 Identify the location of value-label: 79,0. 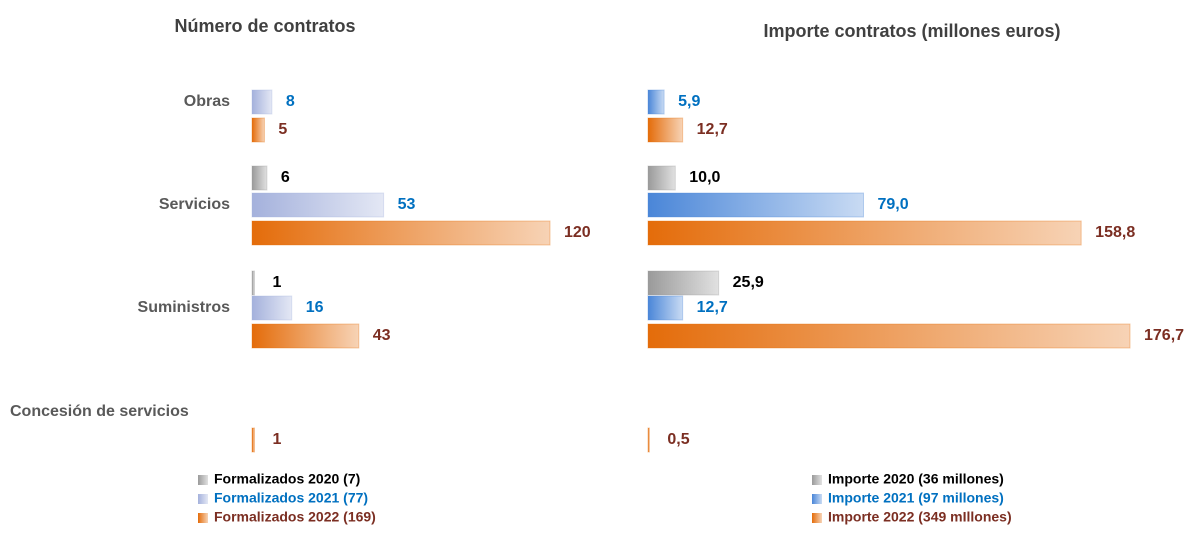
(892, 204).